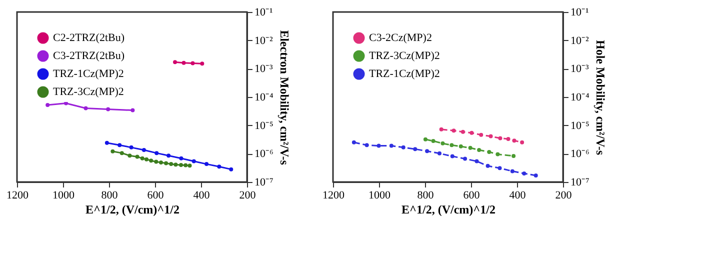 This screenshot has height=280, width=704. What do you see at coordinates (155, 196) in the screenshot?
I see `x-tick-label: 600` at bounding box center [155, 196].